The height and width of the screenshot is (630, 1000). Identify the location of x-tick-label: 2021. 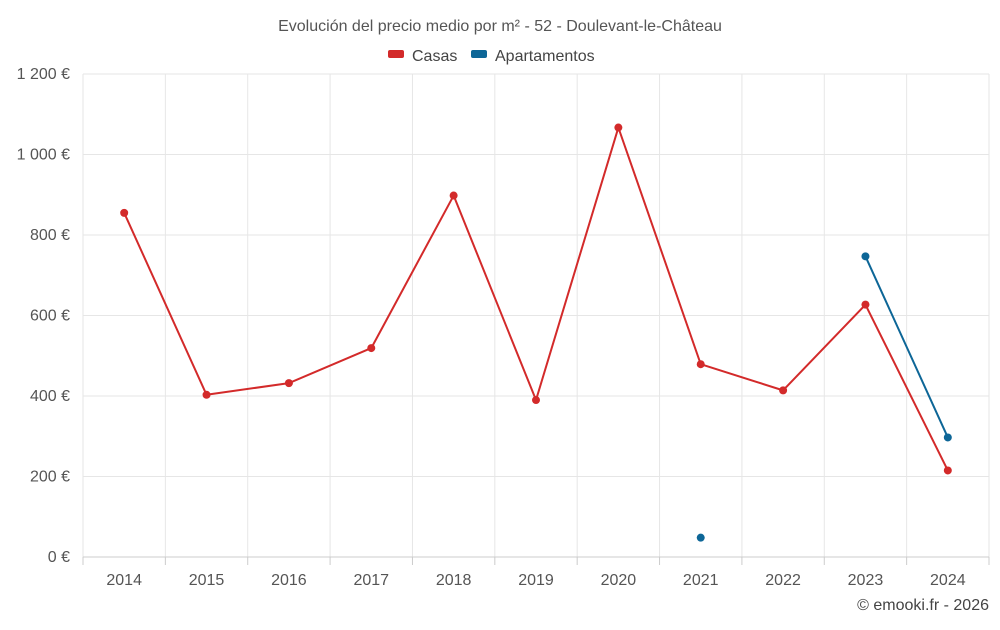
(701, 580).